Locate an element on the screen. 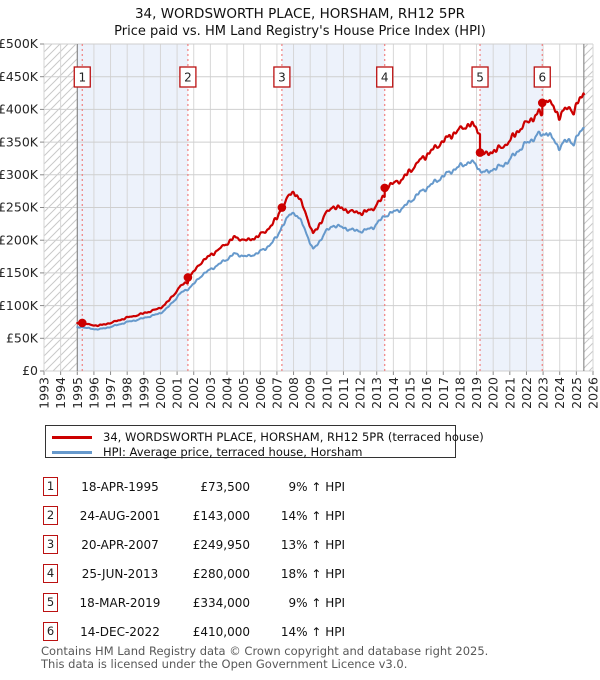  sale-number-label: 6 is located at coordinates (542, 78).